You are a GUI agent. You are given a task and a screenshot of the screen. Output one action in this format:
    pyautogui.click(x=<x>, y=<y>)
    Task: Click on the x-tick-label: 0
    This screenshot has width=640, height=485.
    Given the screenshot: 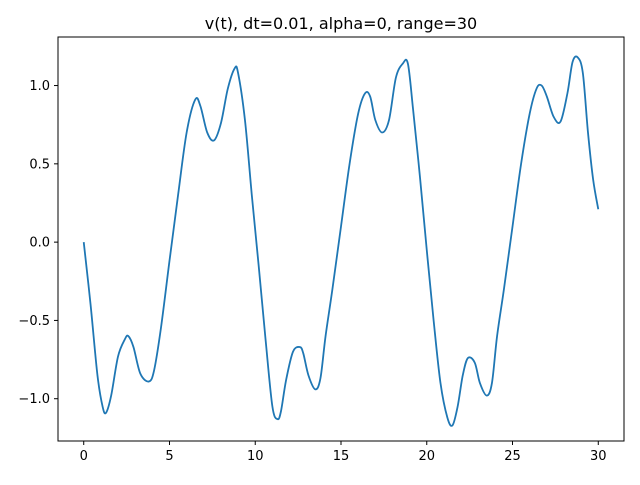 What is the action you would take?
    pyautogui.click(x=84, y=456)
    